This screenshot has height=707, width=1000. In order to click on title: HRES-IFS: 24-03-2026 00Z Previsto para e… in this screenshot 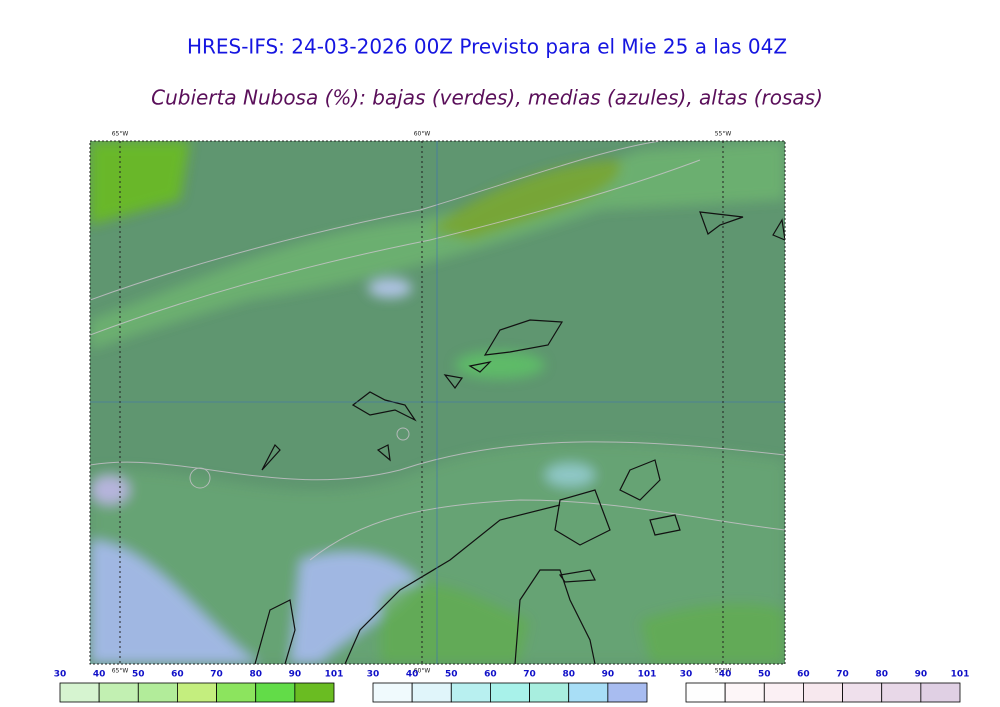, I will do `click(487, 47)`.